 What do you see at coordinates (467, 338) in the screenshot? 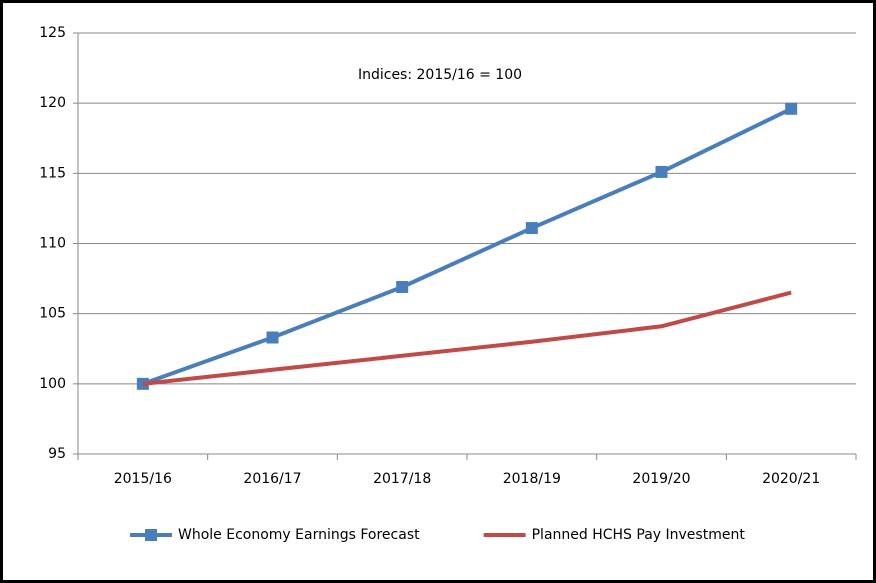
I see `series-line` at bounding box center [467, 338].